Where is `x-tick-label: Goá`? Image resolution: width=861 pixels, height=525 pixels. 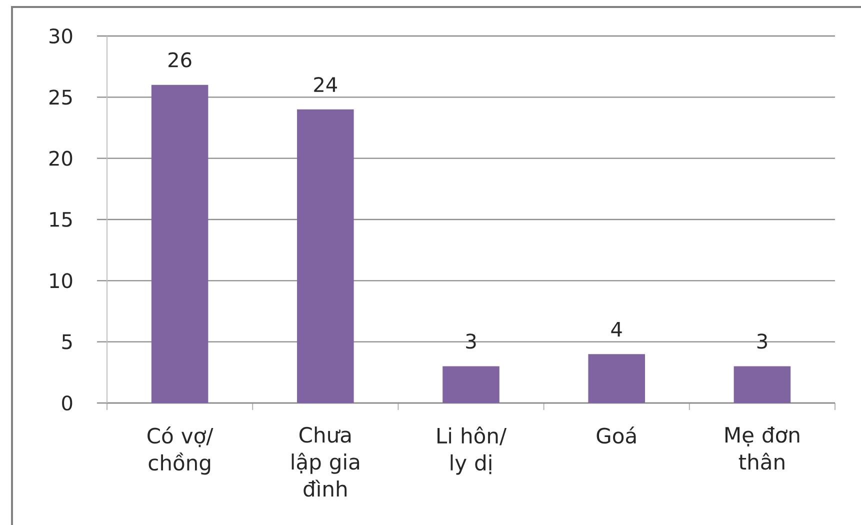
x-tick-label: Goá is located at coordinates (616, 435).